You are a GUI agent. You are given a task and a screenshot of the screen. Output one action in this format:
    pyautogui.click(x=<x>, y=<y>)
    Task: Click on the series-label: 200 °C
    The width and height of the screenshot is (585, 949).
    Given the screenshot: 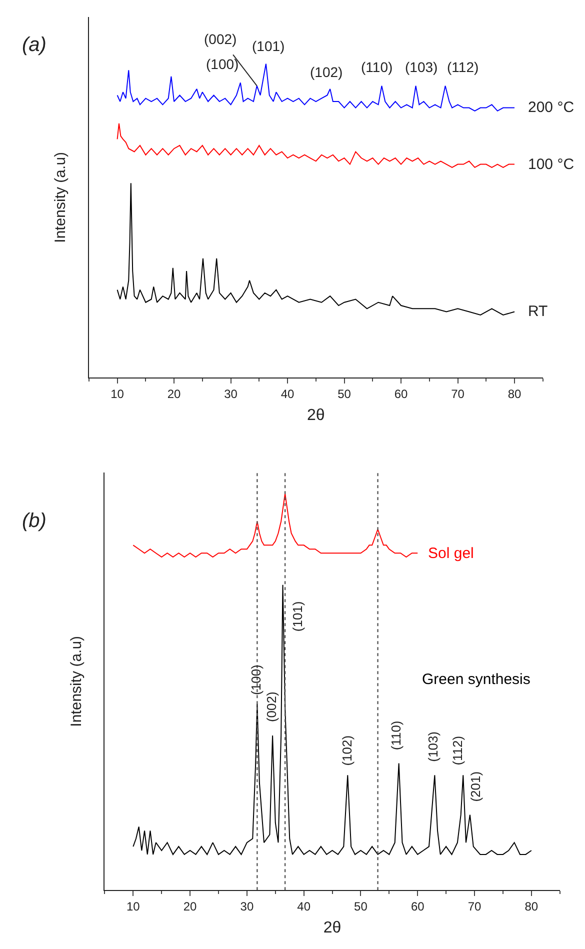 What is the action you would take?
    pyautogui.click(x=551, y=107)
    